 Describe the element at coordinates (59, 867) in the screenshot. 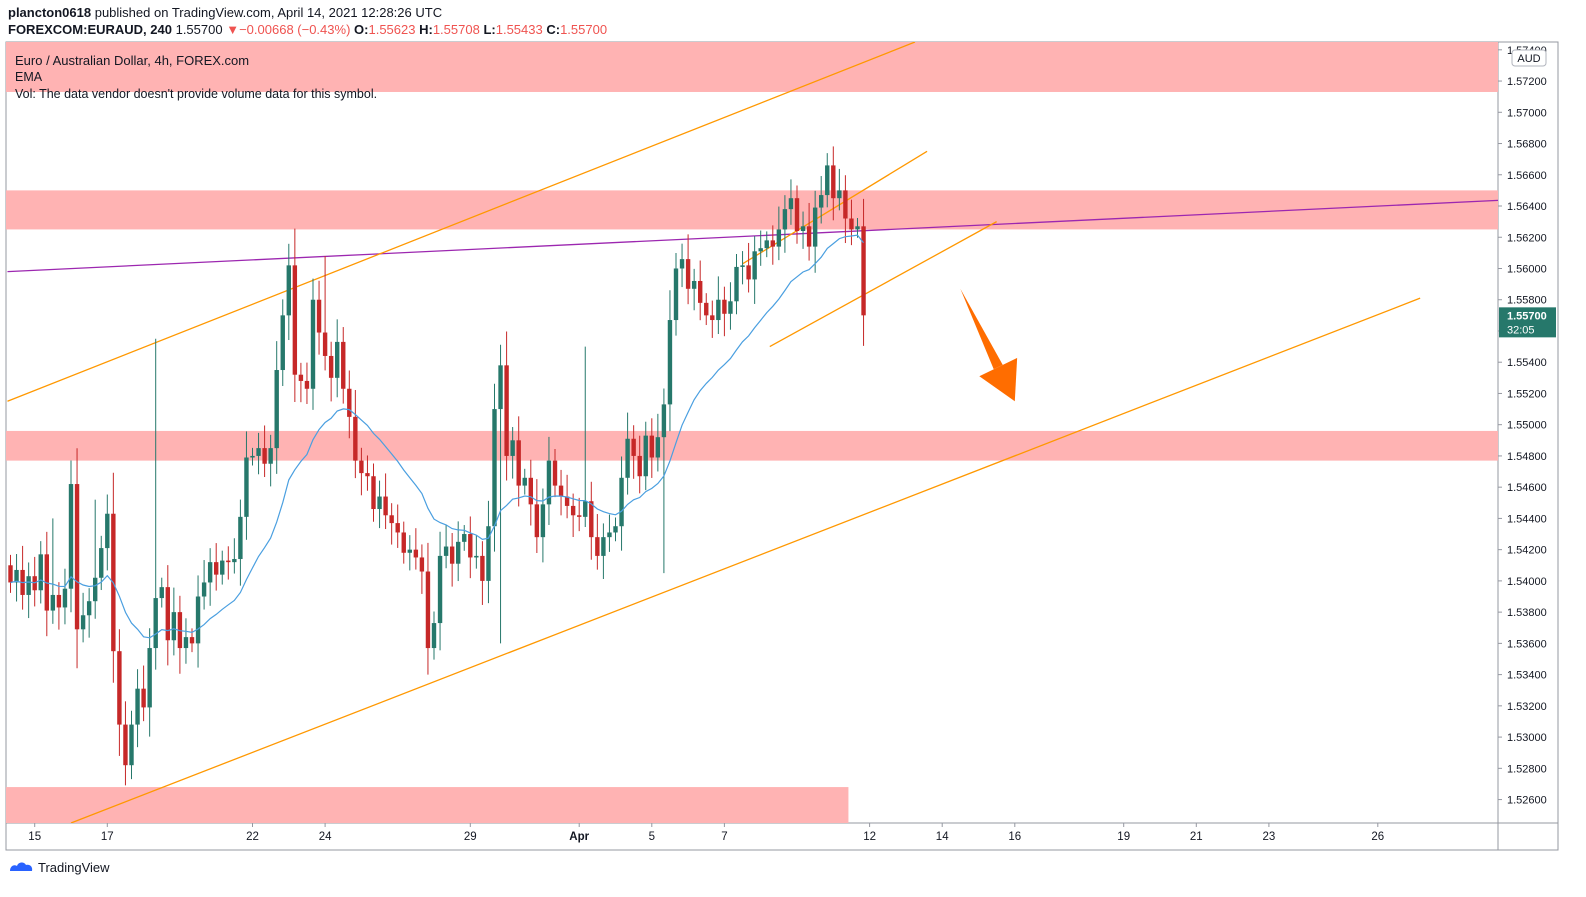

I see `footer-brand: TradingView` at that location.